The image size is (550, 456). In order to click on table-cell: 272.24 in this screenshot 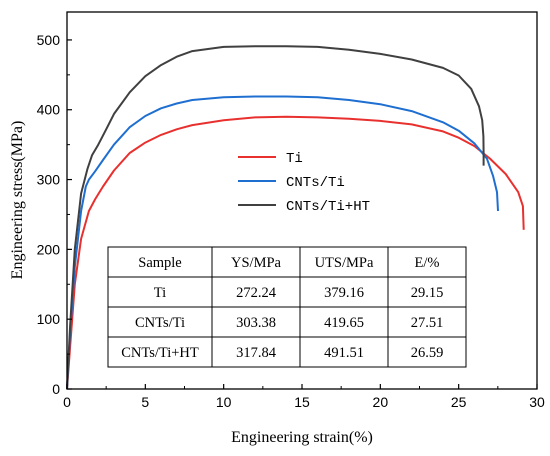, I will do `click(256, 293)`.